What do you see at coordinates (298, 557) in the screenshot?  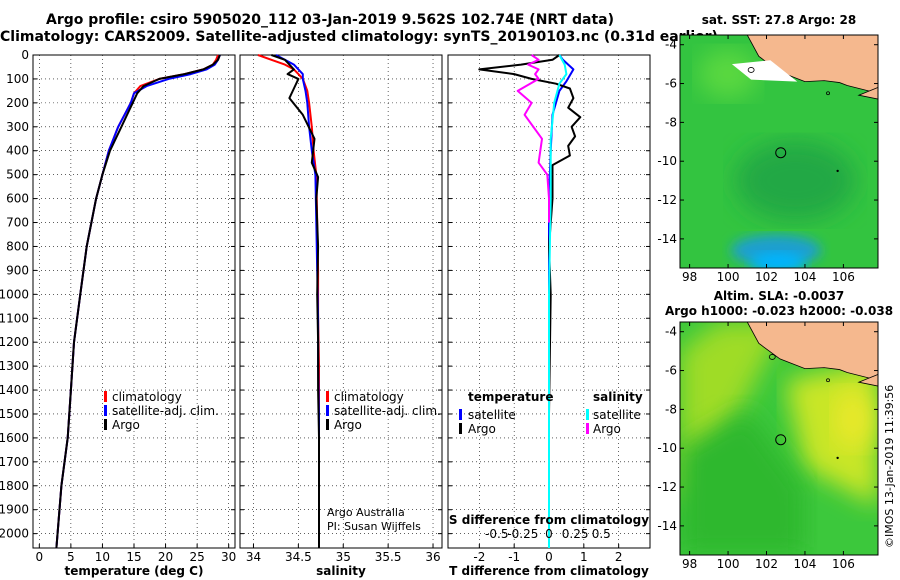 I see `tick-label-x: 34.5` at bounding box center [298, 557].